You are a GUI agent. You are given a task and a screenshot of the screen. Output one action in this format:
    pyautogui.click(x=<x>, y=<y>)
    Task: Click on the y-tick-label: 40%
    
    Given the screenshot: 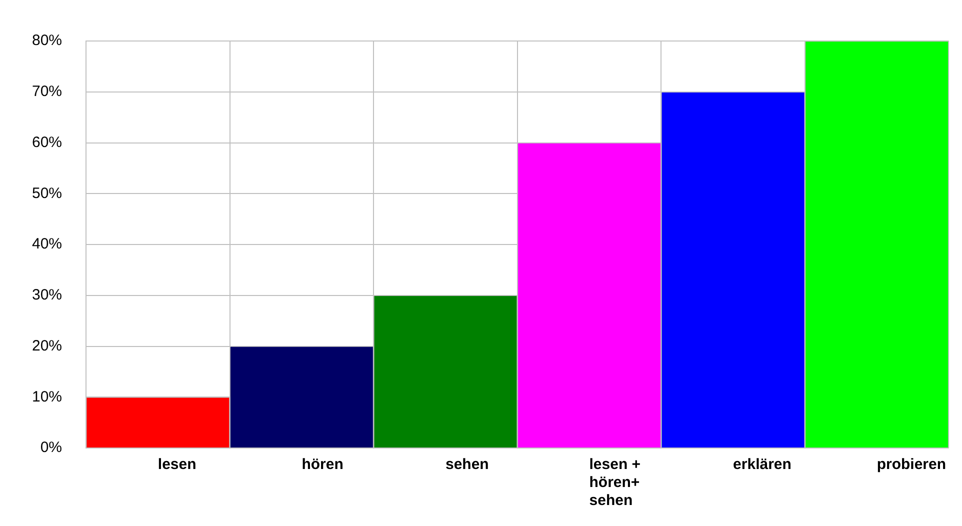 What is the action you would take?
    pyautogui.click(x=47, y=244)
    